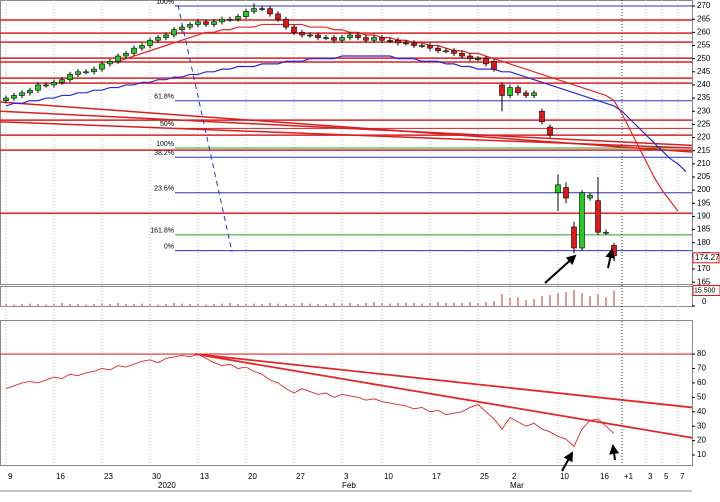 The image size is (720, 502). Describe the element at coordinates (346, 128) in the screenshot. I see `trendline` at that location.